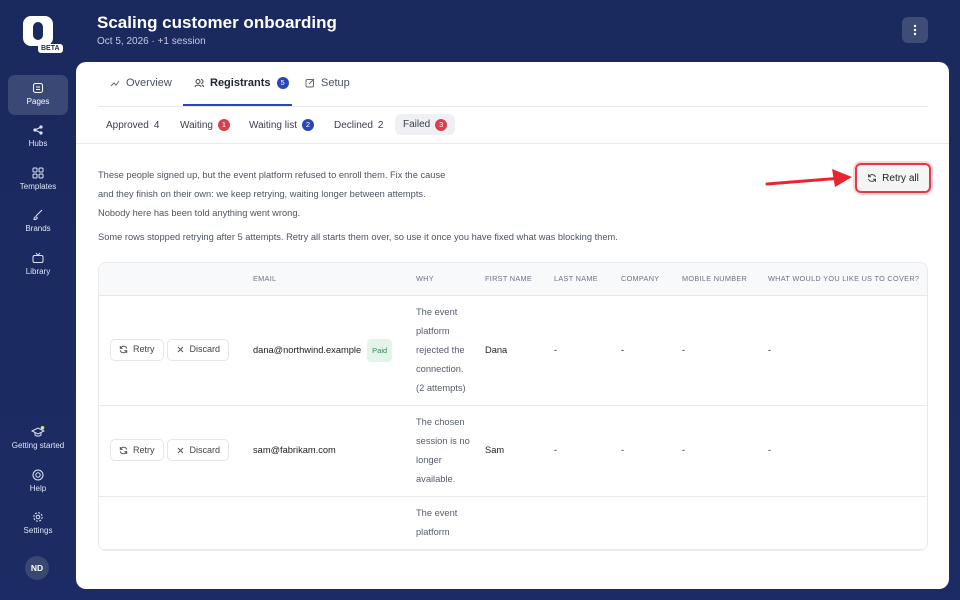 The height and width of the screenshot is (600, 960). Describe the element at coordinates (519, 523) in the screenshot. I see `first-name-cell` at that location.